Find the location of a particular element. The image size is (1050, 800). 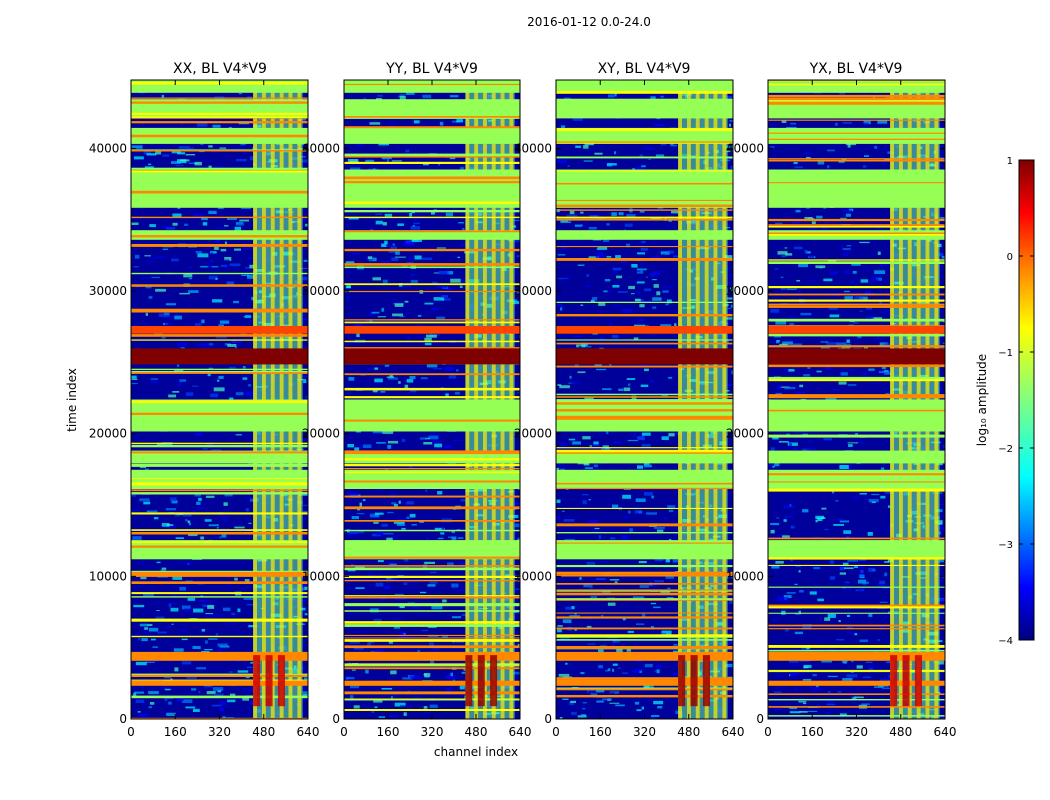

colorbar-label: log₁₀ amplitude is located at coordinates (982, 400).